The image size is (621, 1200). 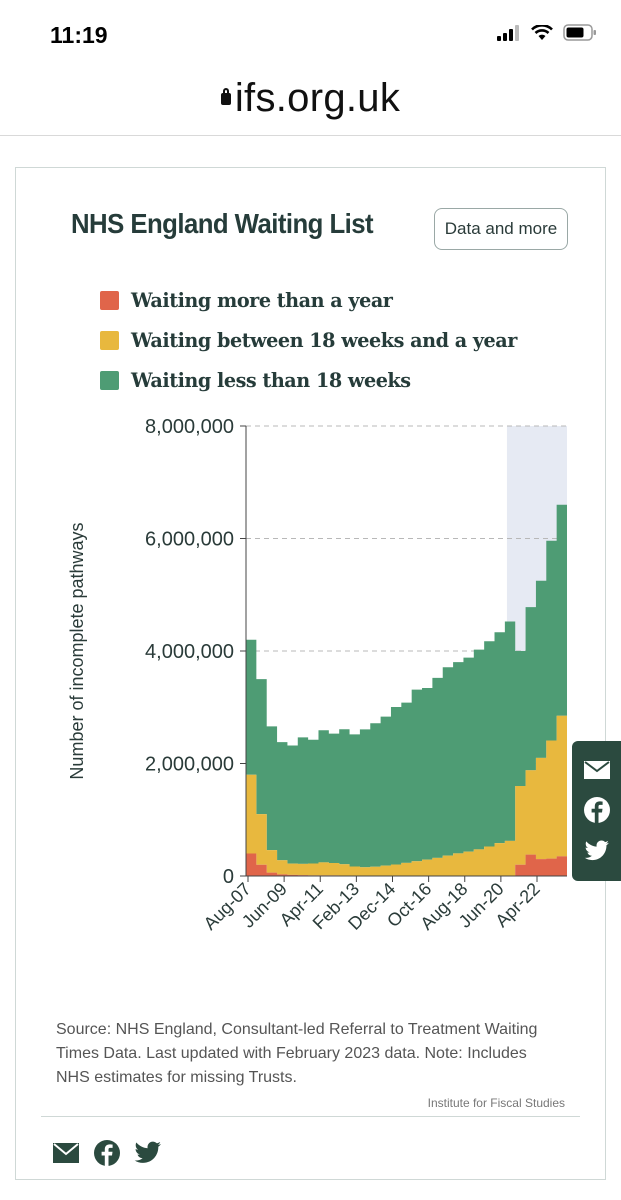 What do you see at coordinates (109, 340) in the screenshot?
I see `legend-swatch-between` at bounding box center [109, 340].